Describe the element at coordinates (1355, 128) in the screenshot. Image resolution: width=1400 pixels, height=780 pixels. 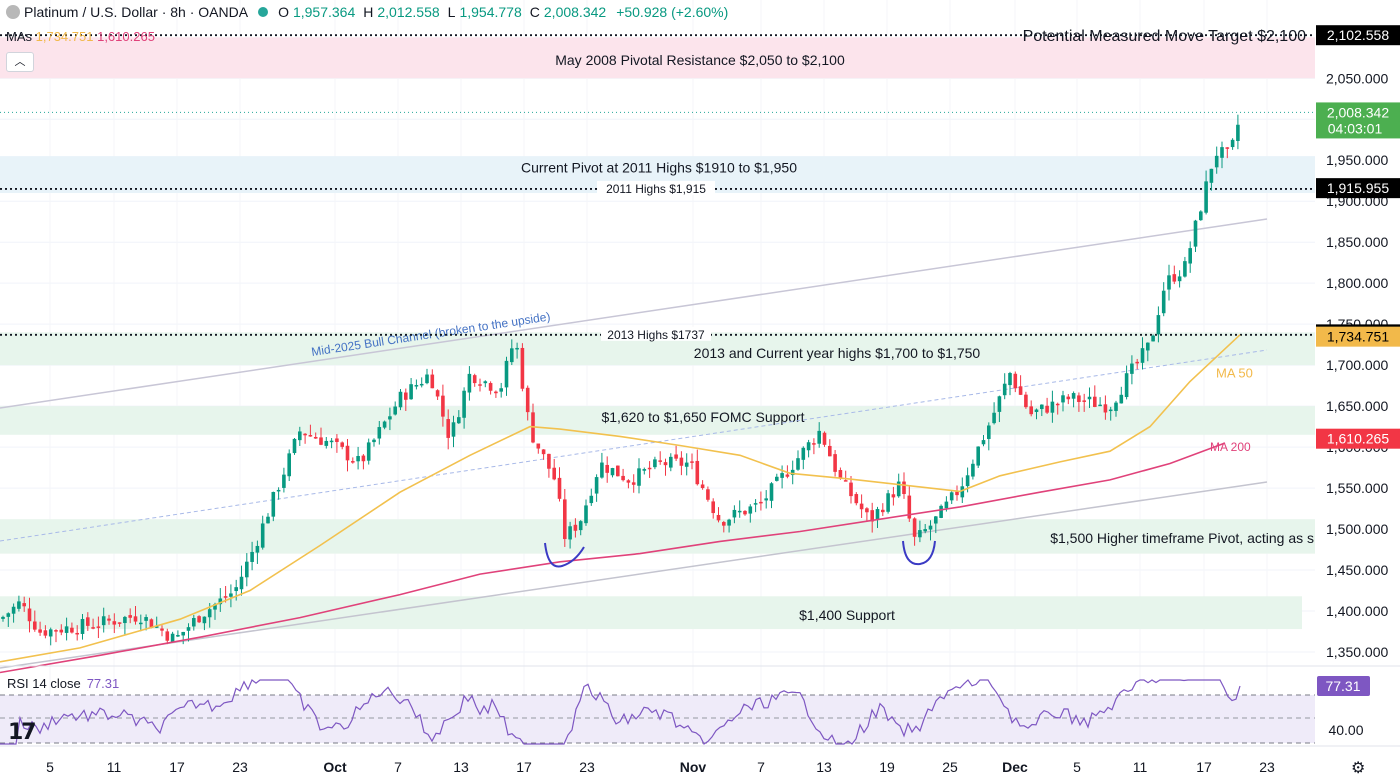
I see `countdown-label: 04:03:01` at that location.